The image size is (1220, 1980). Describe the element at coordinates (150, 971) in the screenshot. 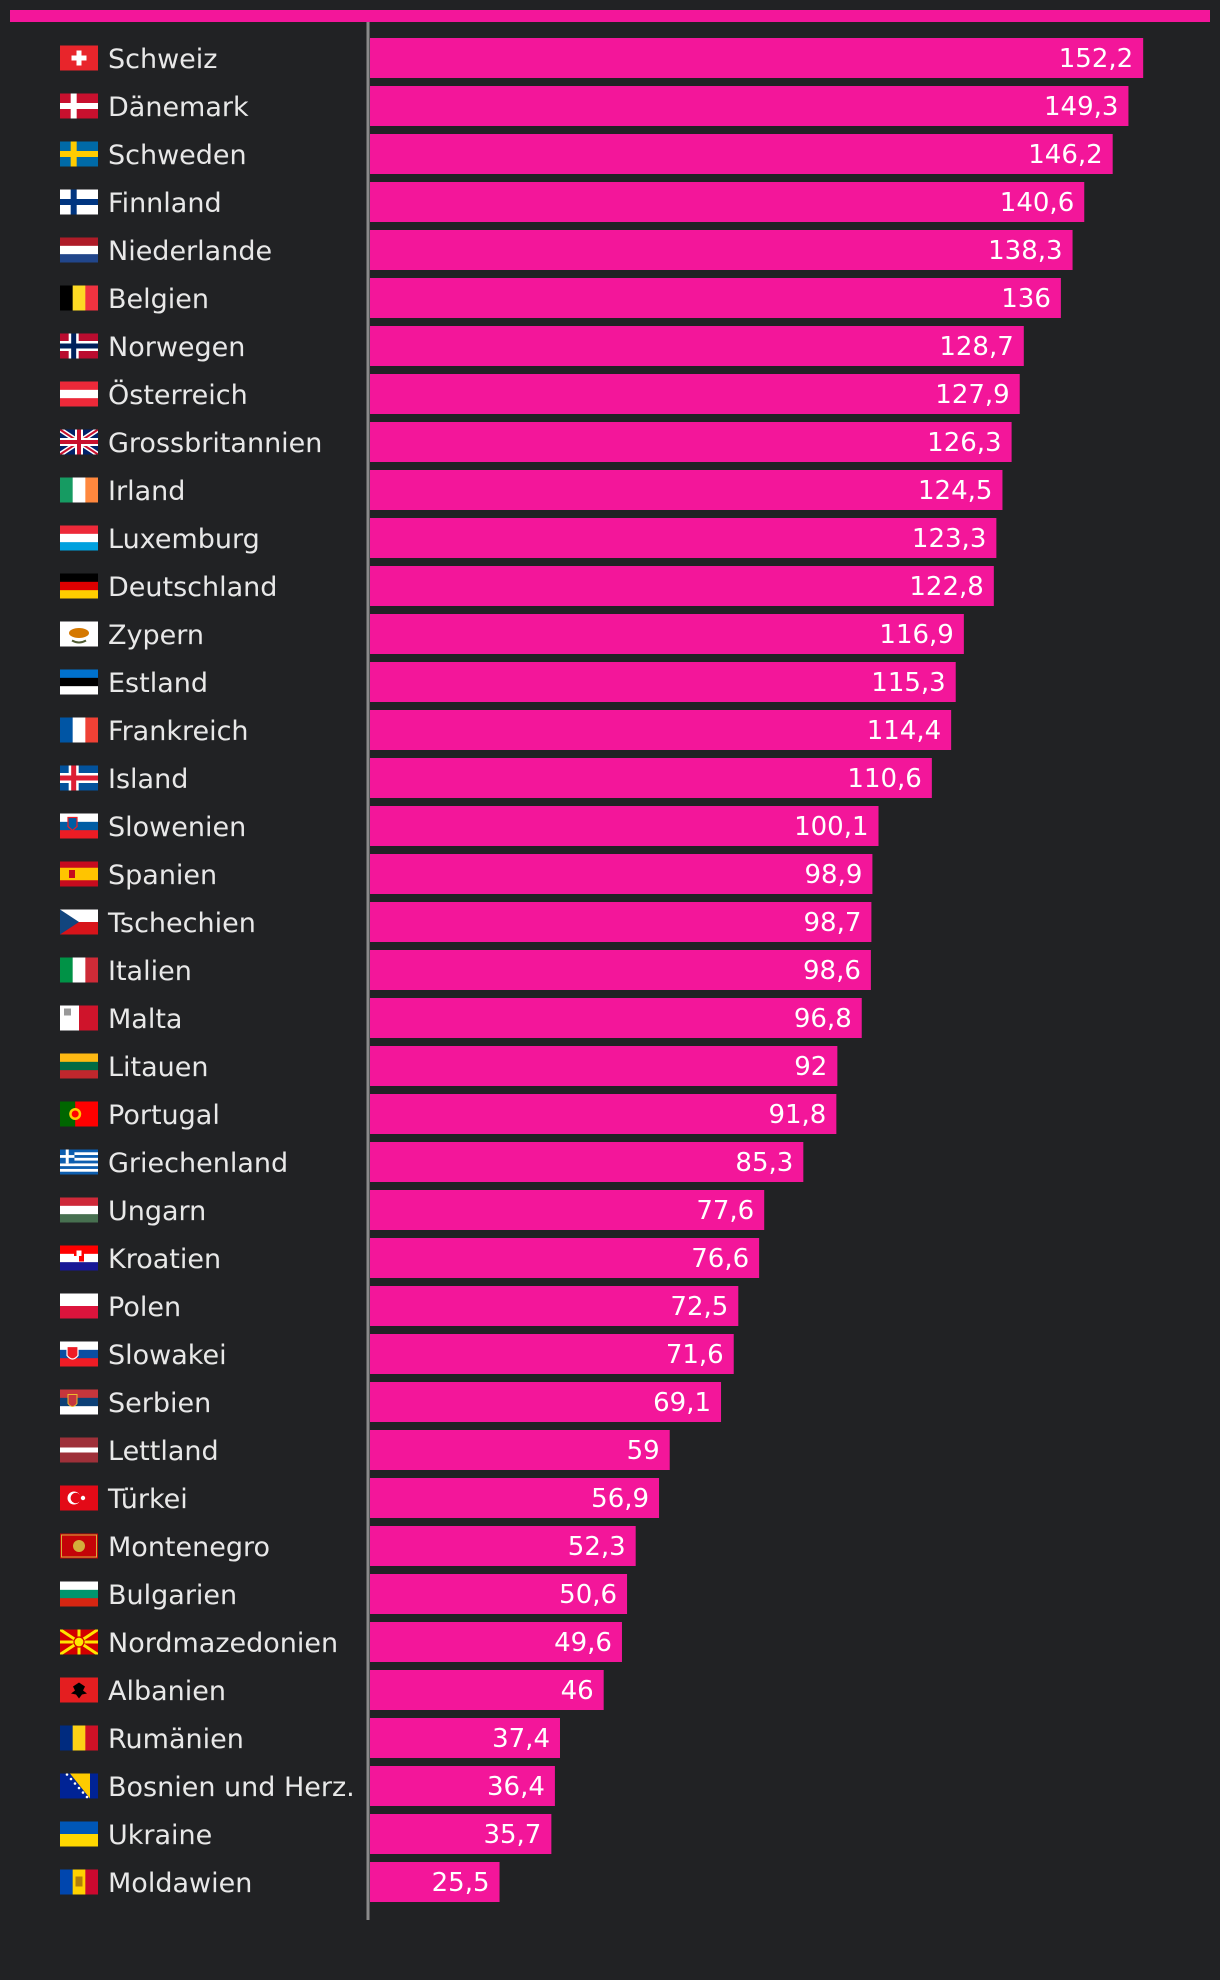

I see `country-label: Italien` at that location.